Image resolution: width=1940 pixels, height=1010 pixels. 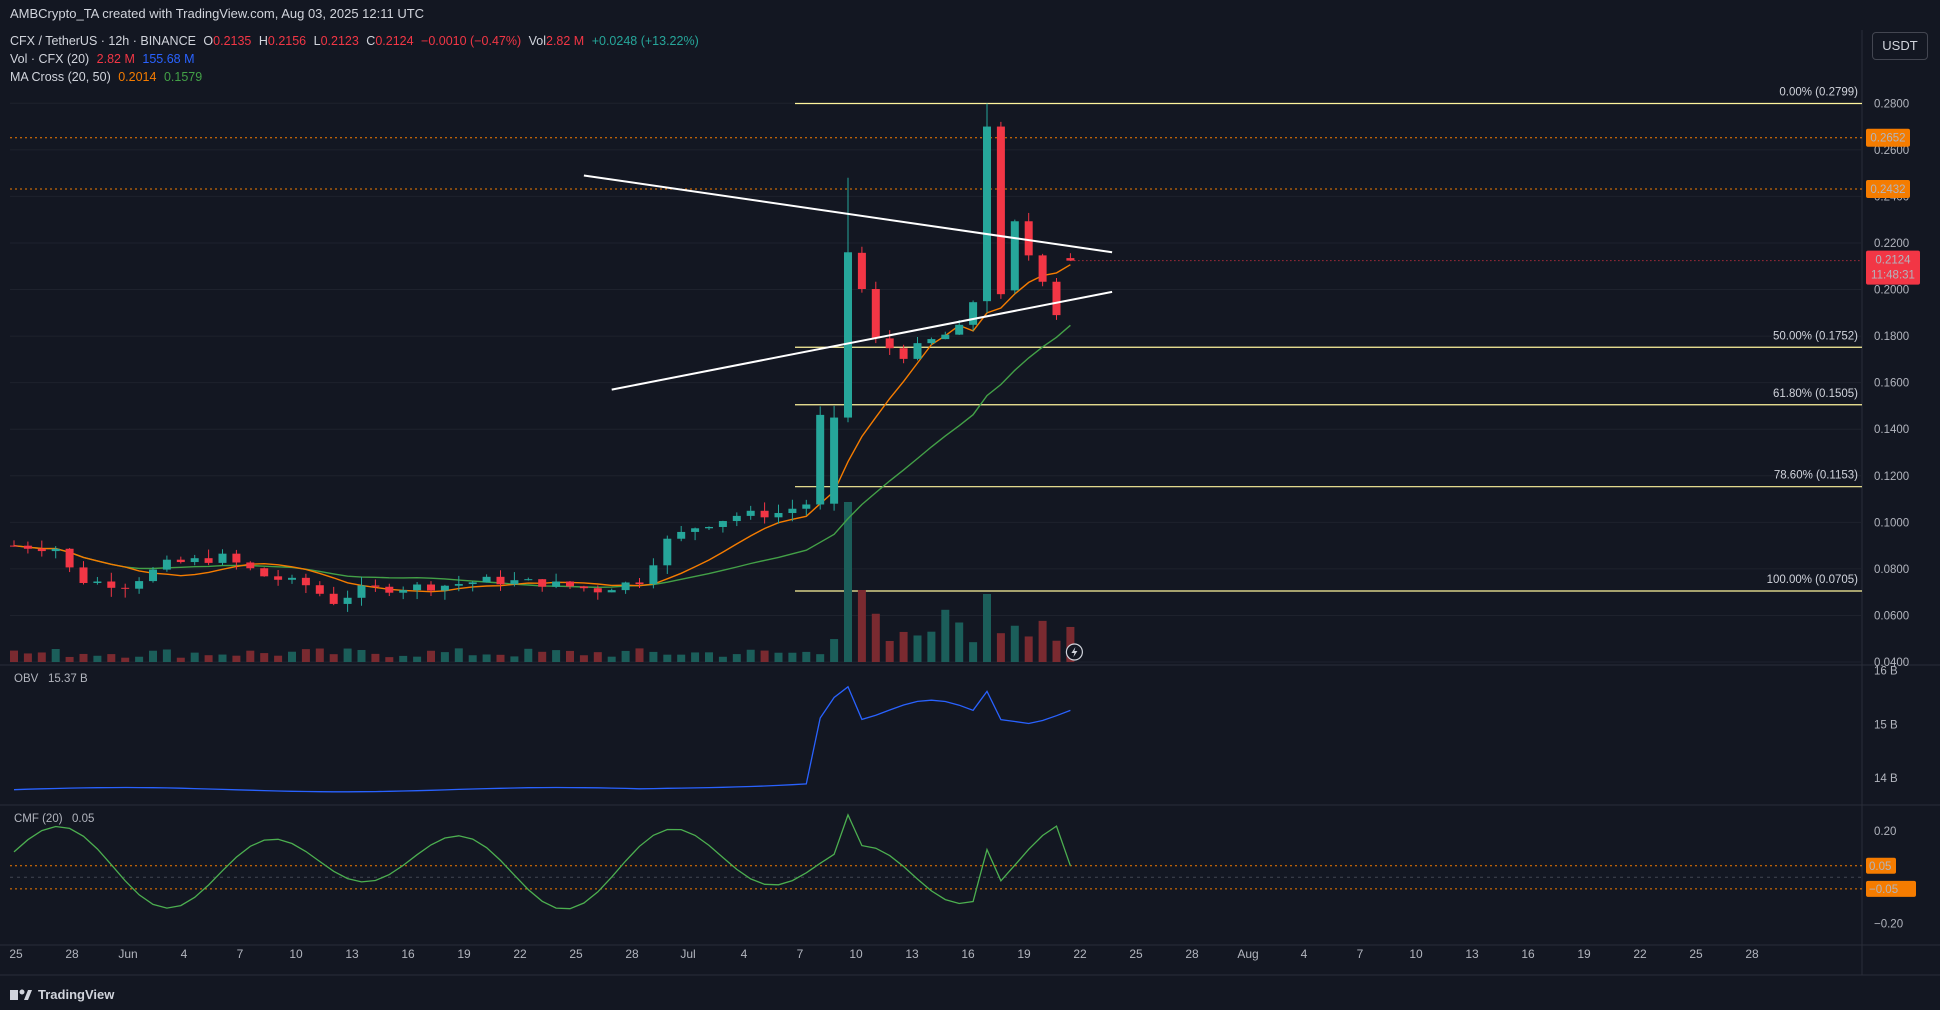 I want to click on fib-level-label: 100.00% (0.0705), so click(x=1813, y=580).